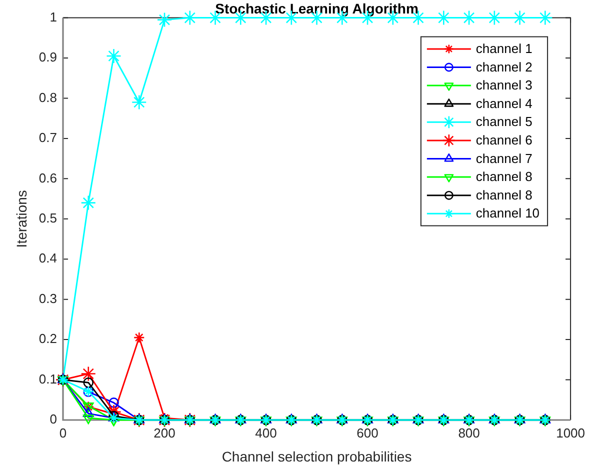  Describe the element at coordinates (508, 213) in the screenshot. I see `legend-label: channel 10` at that location.